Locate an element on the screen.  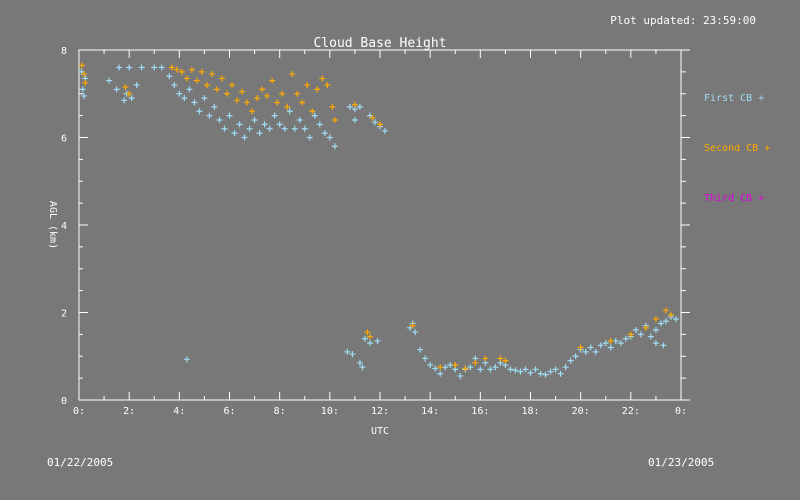
y-tick-label: 6 is located at coordinates (64, 139).